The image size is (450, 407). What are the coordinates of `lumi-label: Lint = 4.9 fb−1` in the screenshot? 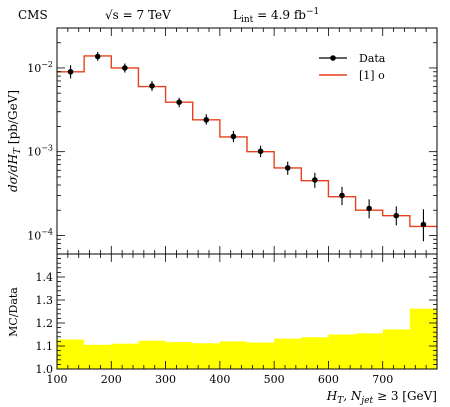 It's located at (276, 16).